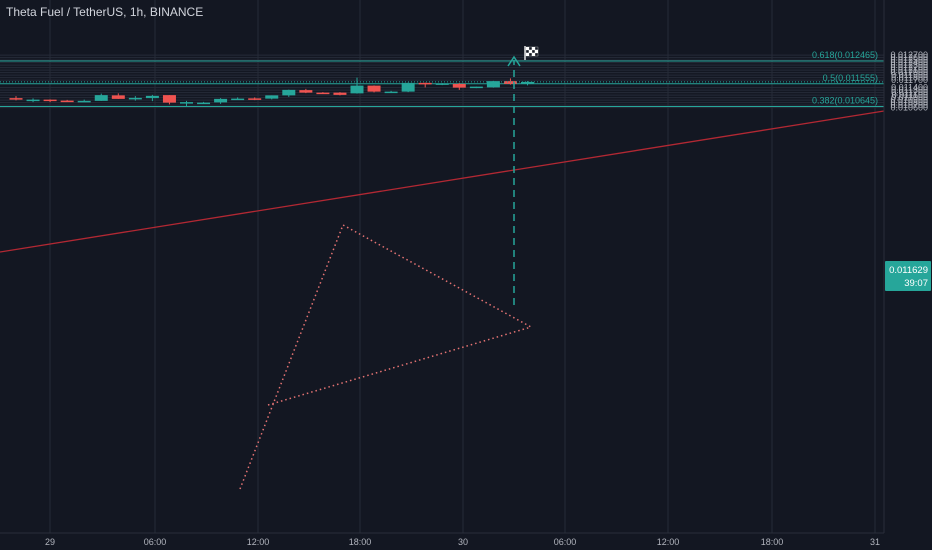  I want to click on candles, so click(271, 92).